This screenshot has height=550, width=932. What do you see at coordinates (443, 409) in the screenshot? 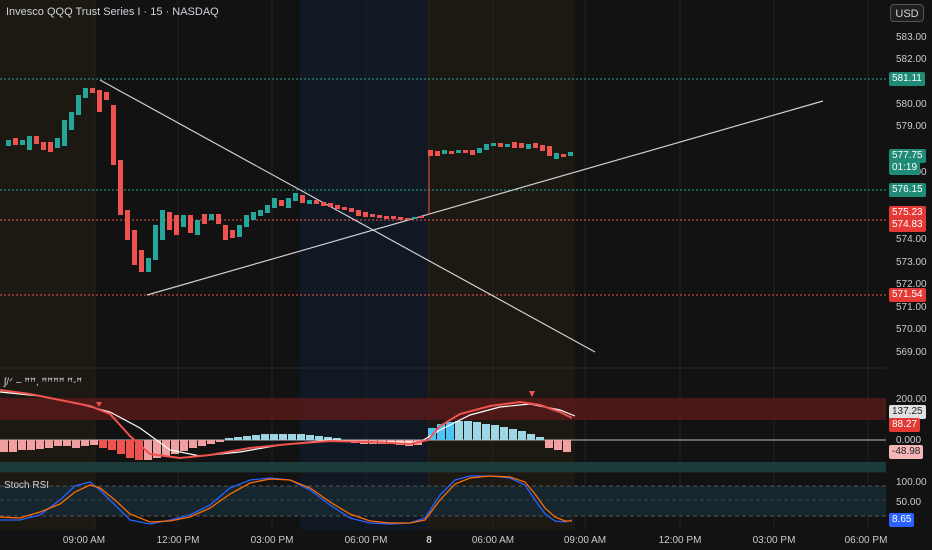
I see `macd-upper-band` at bounding box center [443, 409].